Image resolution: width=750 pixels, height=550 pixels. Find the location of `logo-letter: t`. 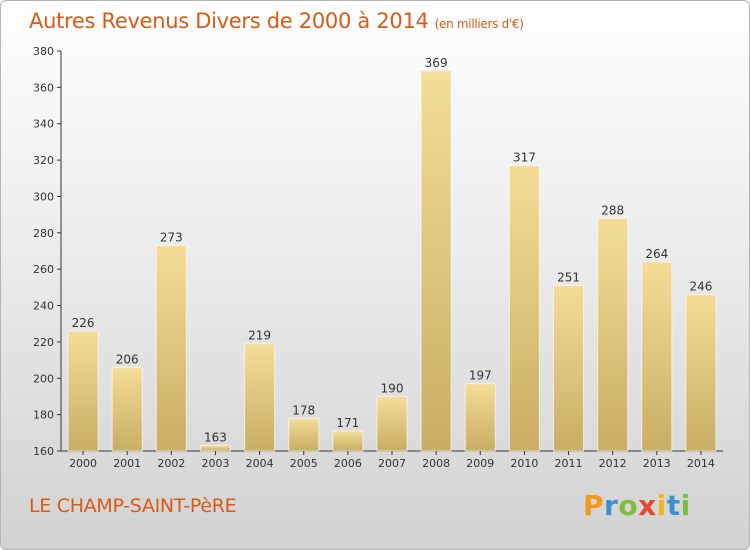

logo-letter: t is located at coordinates (673, 505).